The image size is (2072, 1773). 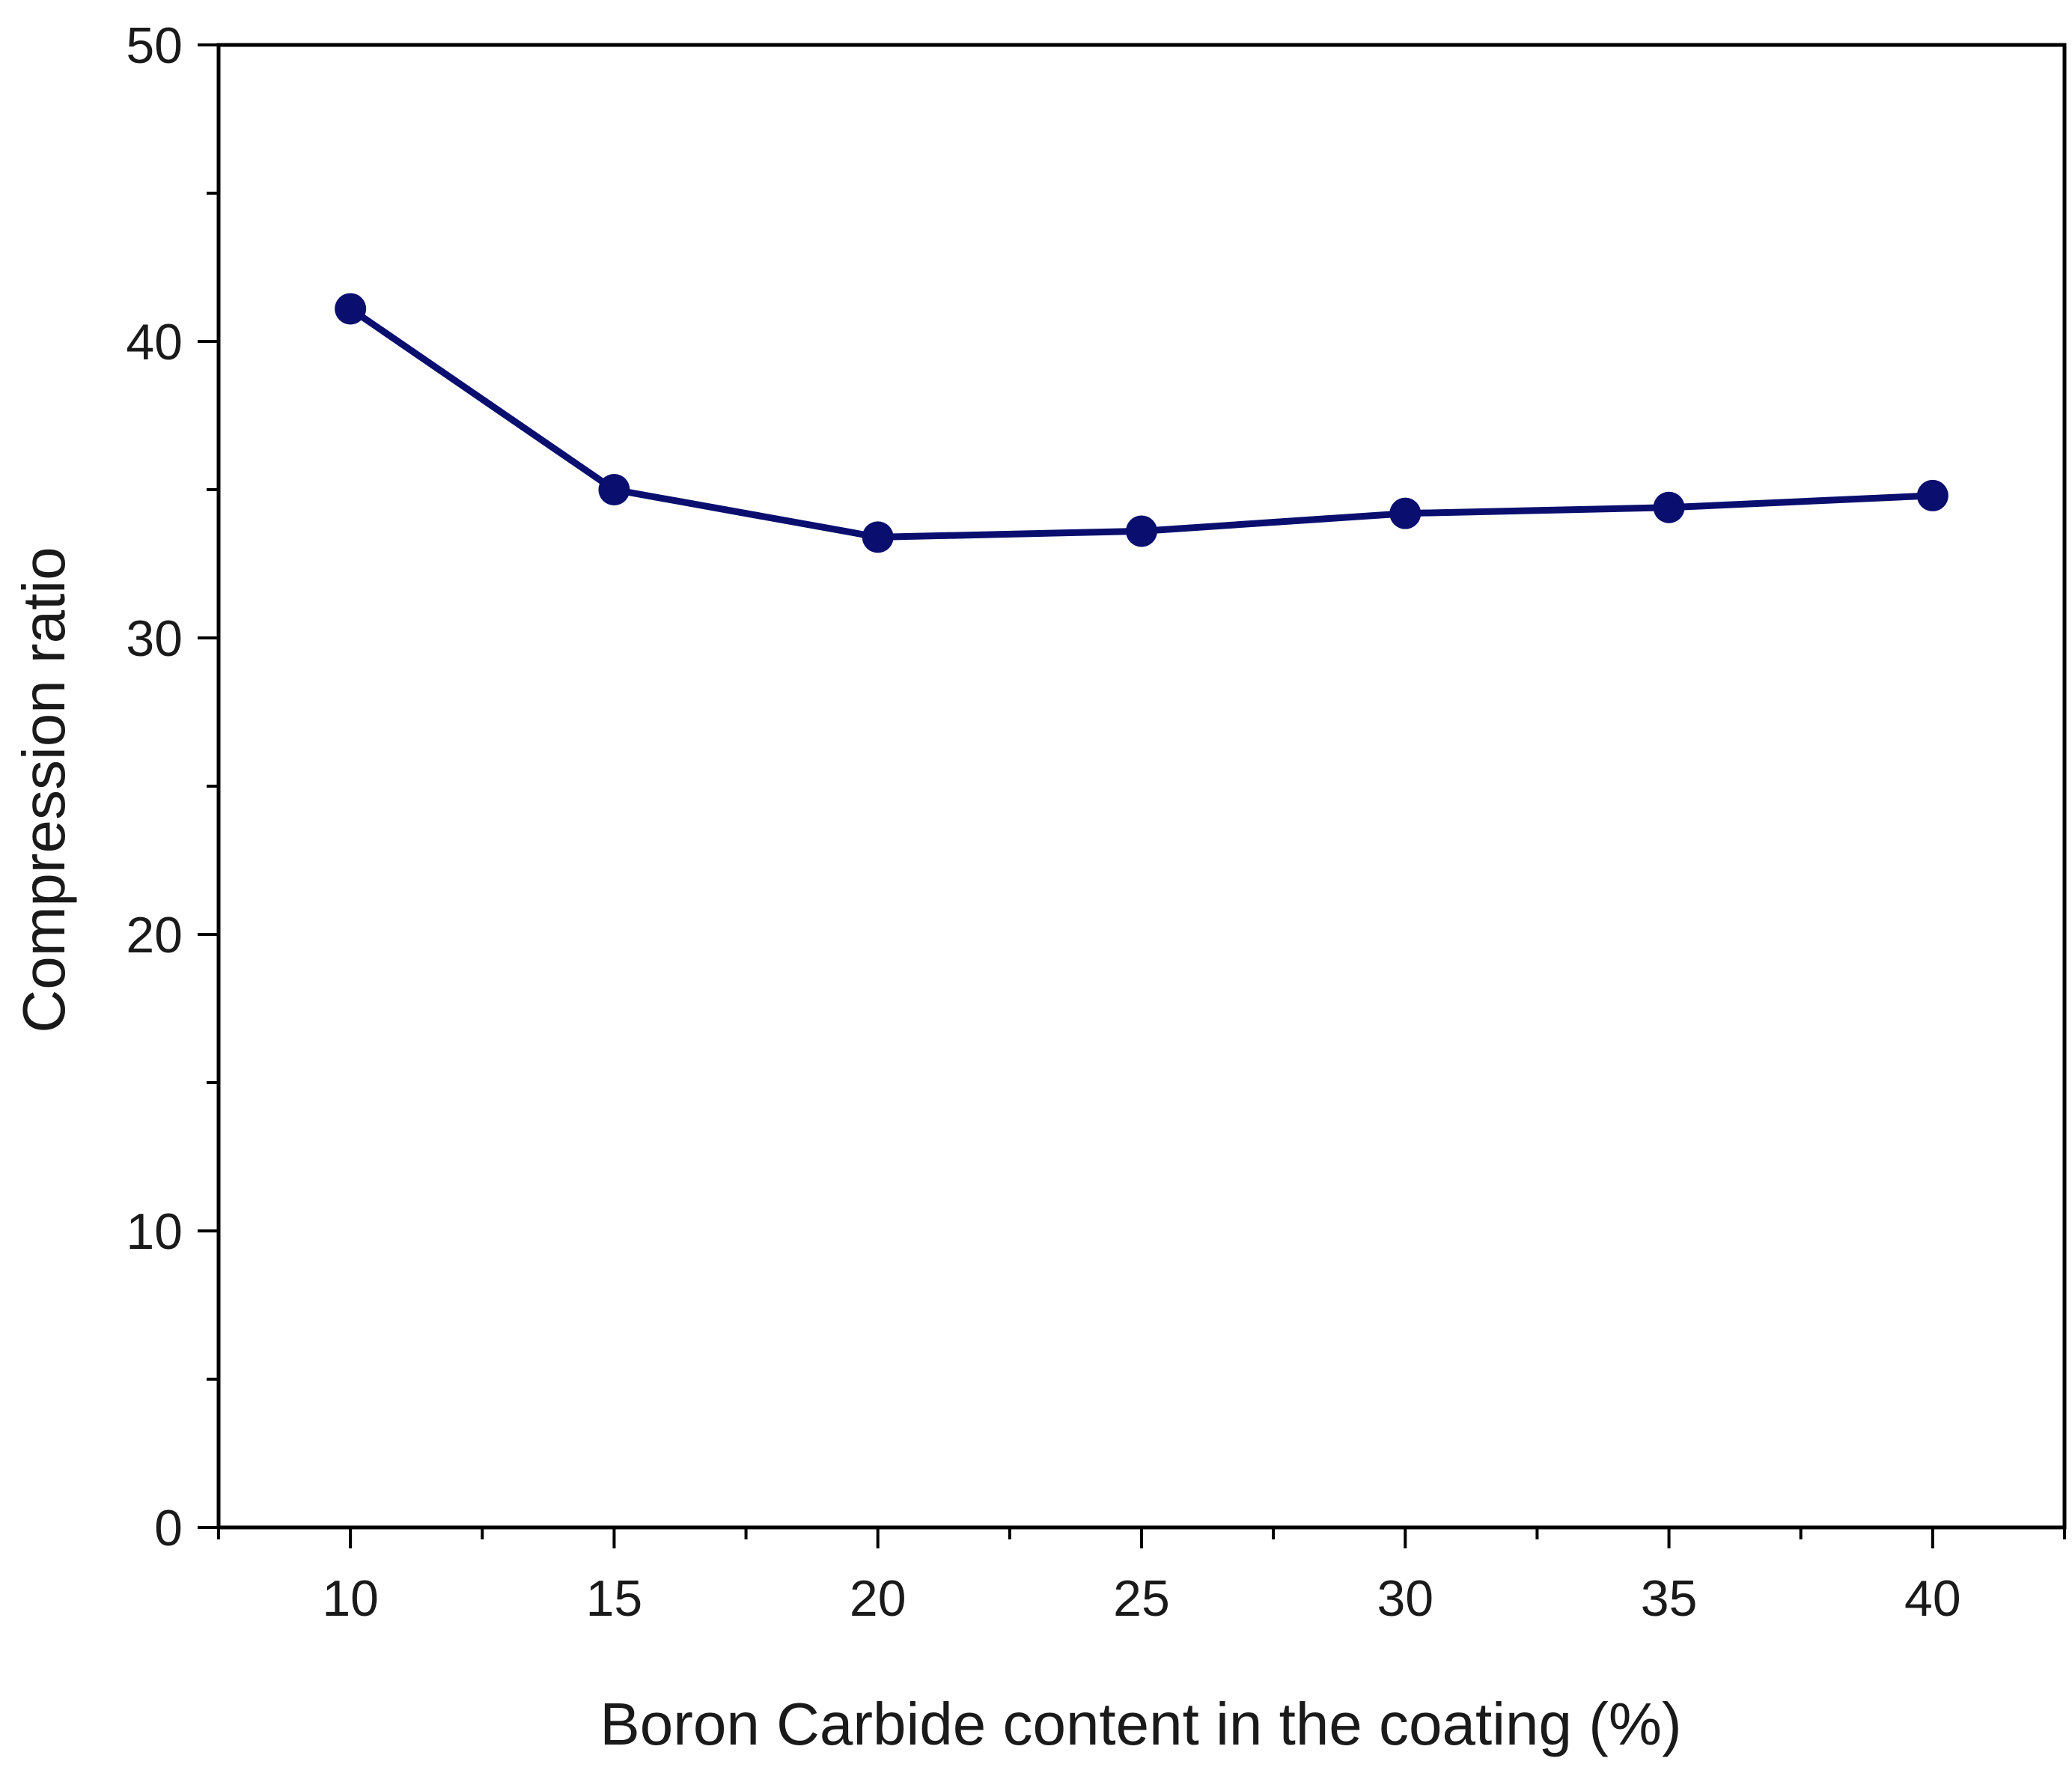 I want to click on x-tick-label: 25, so click(x=1141, y=1598).